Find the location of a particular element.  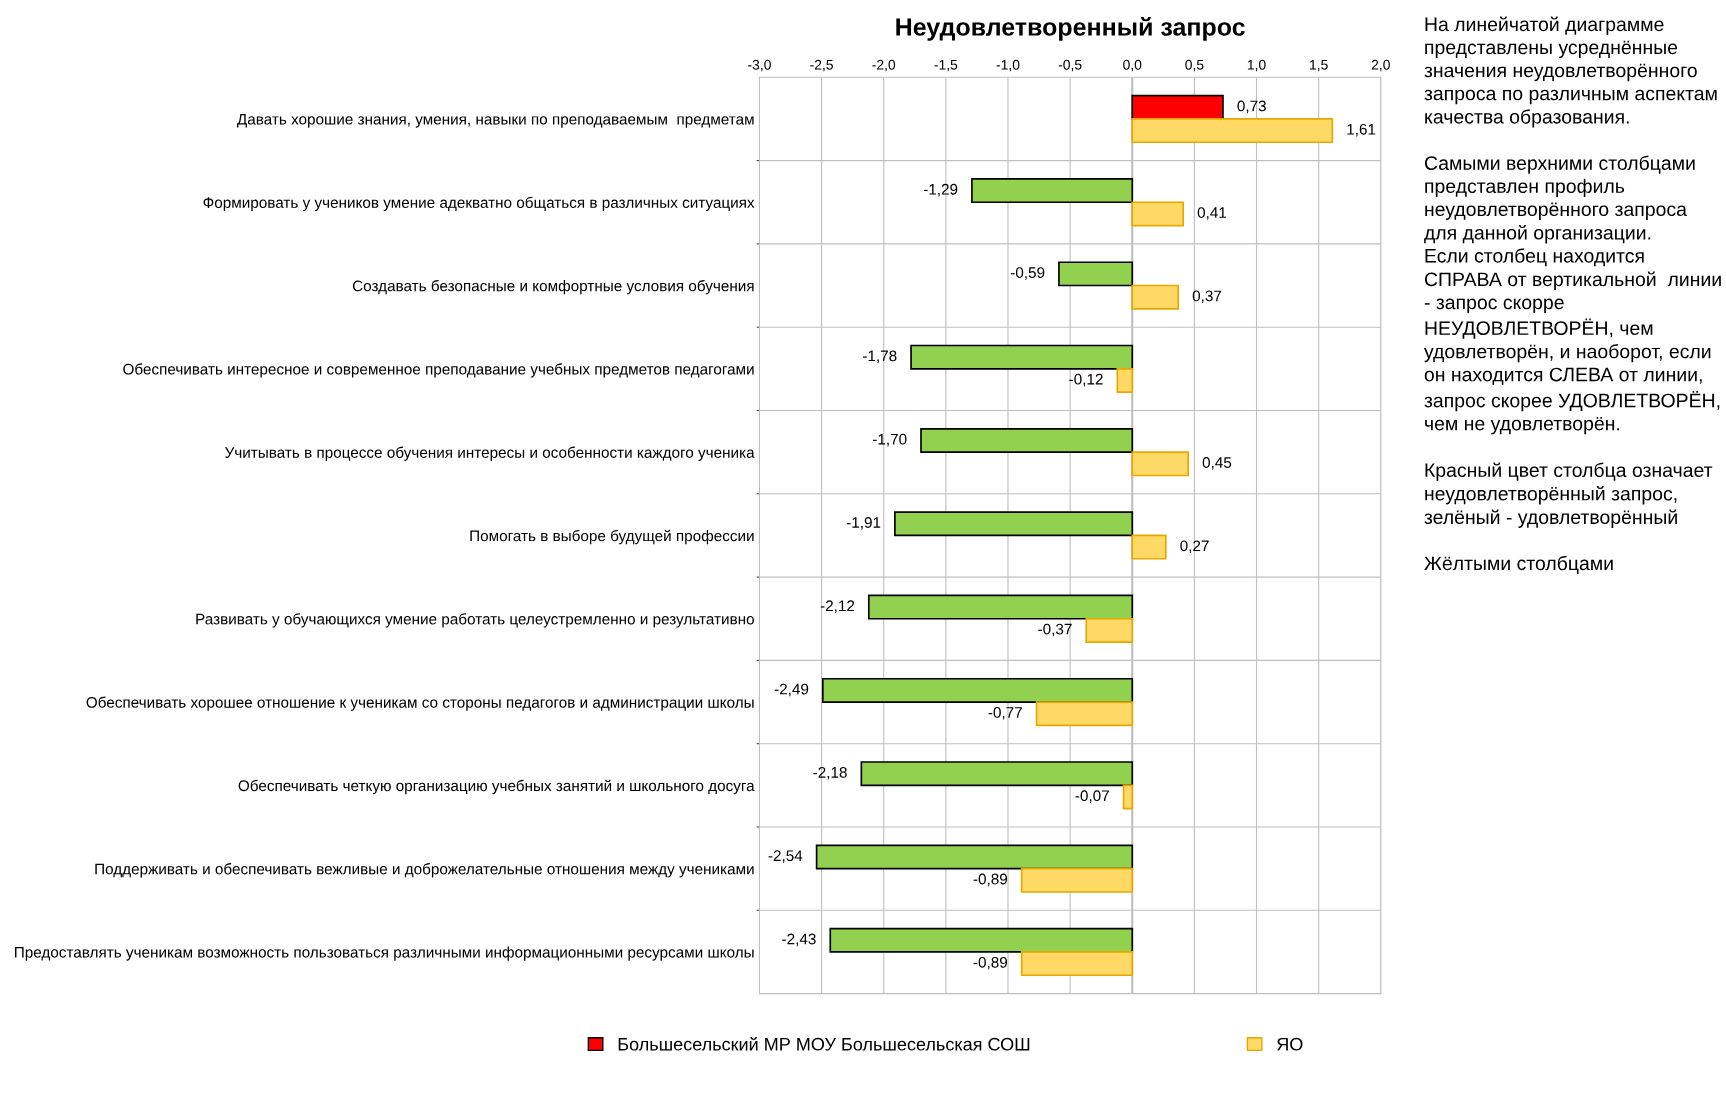

data-label: 0,27 is located at coordinates (1194, 547).